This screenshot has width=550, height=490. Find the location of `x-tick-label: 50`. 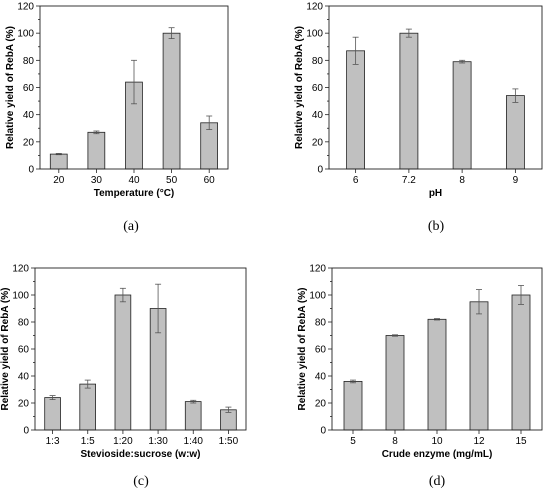

x-tick-label: 50 is located at coordinates (172, 180).